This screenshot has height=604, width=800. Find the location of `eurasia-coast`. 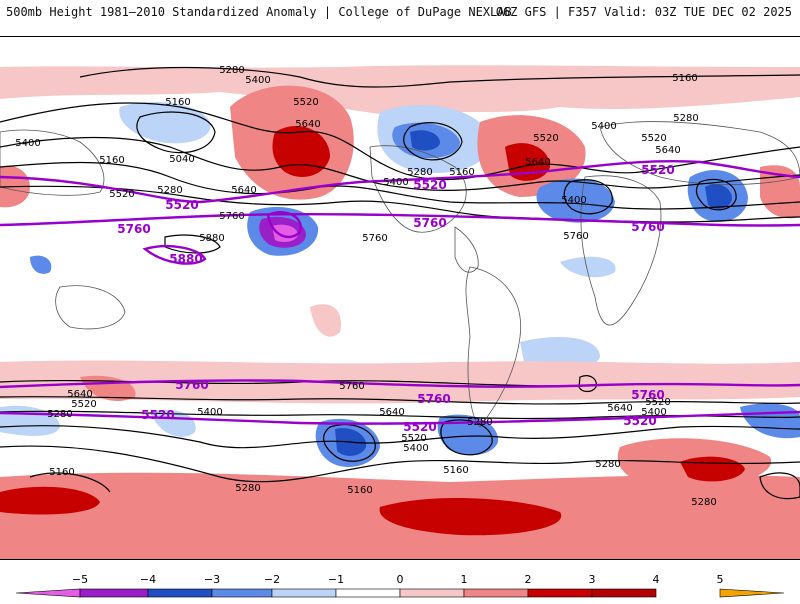

eurasia-coast is located at coordinates (699, 153).